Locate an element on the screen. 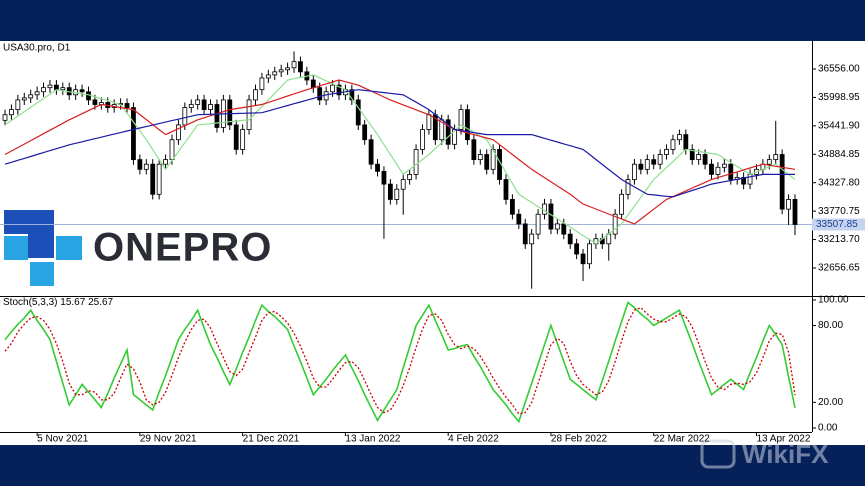  price-tag-label: 33507.85 is located at coordinates (837, 224).